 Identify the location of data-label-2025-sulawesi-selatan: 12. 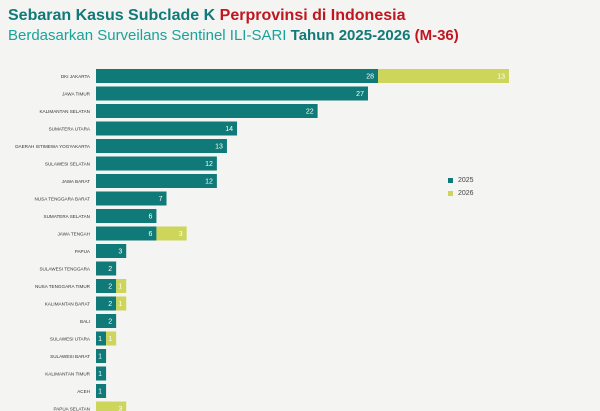
(209, 164).